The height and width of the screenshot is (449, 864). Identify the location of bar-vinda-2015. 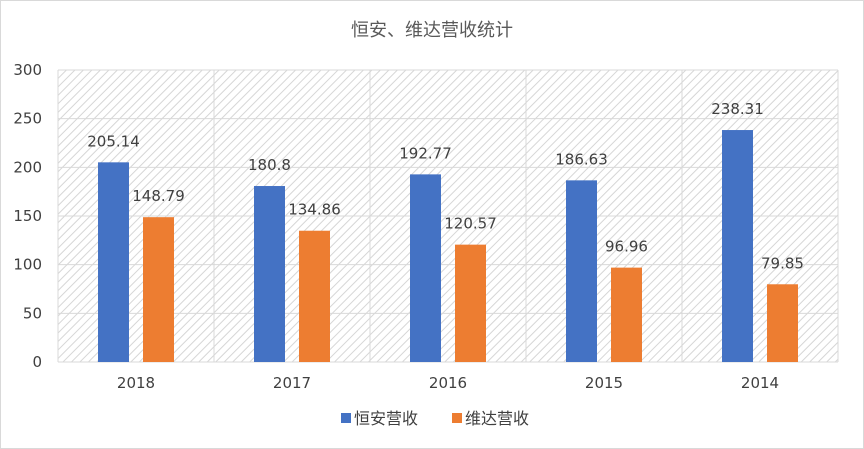
(626, 314).